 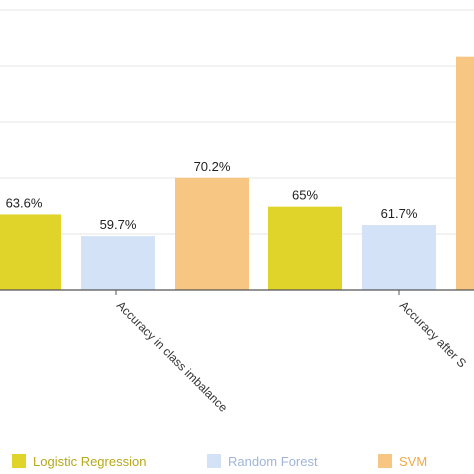 I want to click on legend-item-svm: SVM, so click(x=402, y=461).